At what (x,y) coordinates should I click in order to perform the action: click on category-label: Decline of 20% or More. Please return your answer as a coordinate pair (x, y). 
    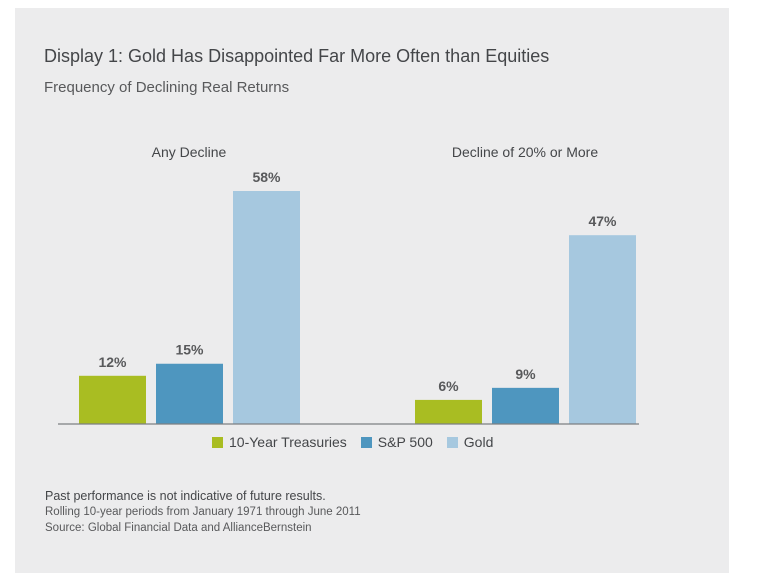
    Looking at the image, I should click on (525, 152).